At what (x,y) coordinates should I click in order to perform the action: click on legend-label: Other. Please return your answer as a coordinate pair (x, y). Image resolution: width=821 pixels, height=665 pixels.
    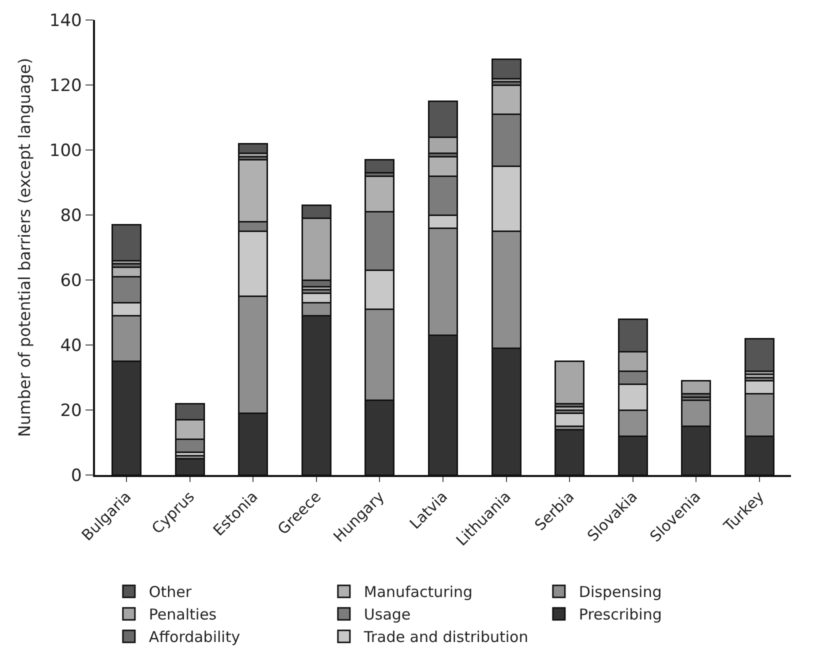
    Looking at the image, I should click on (170, 592).